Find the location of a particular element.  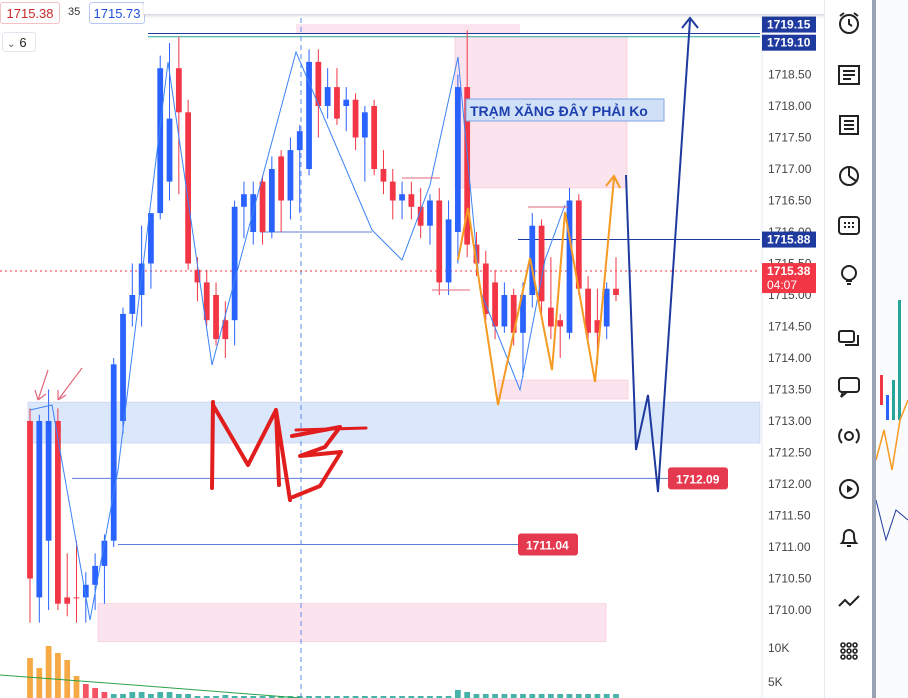

chat-icon is located at coordinates (849, 339).